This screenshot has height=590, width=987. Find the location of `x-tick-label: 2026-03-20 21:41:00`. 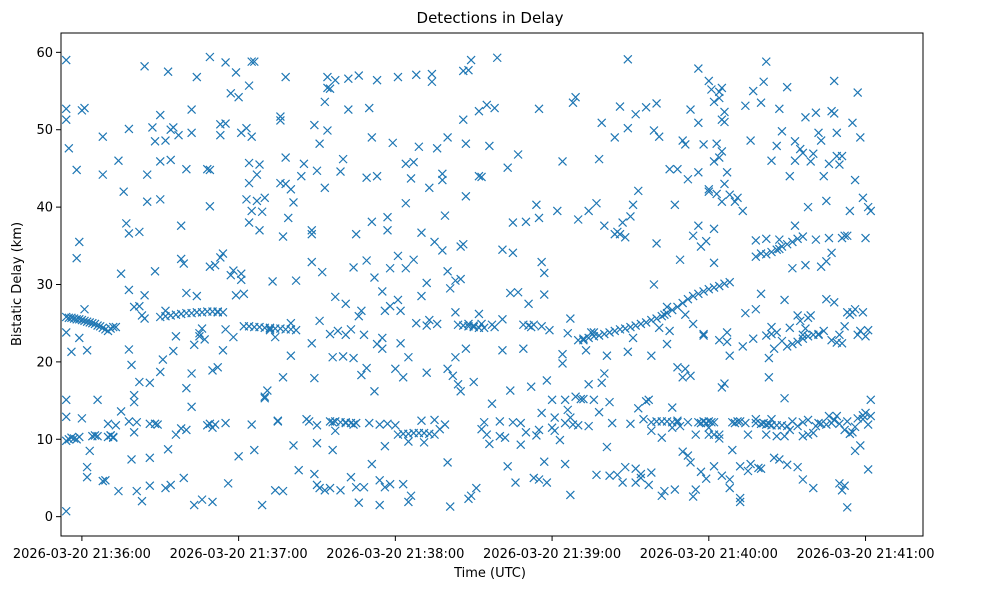

x-tick-label: 2026-03-20 21:41:00 is located at coordinates (865, 554).